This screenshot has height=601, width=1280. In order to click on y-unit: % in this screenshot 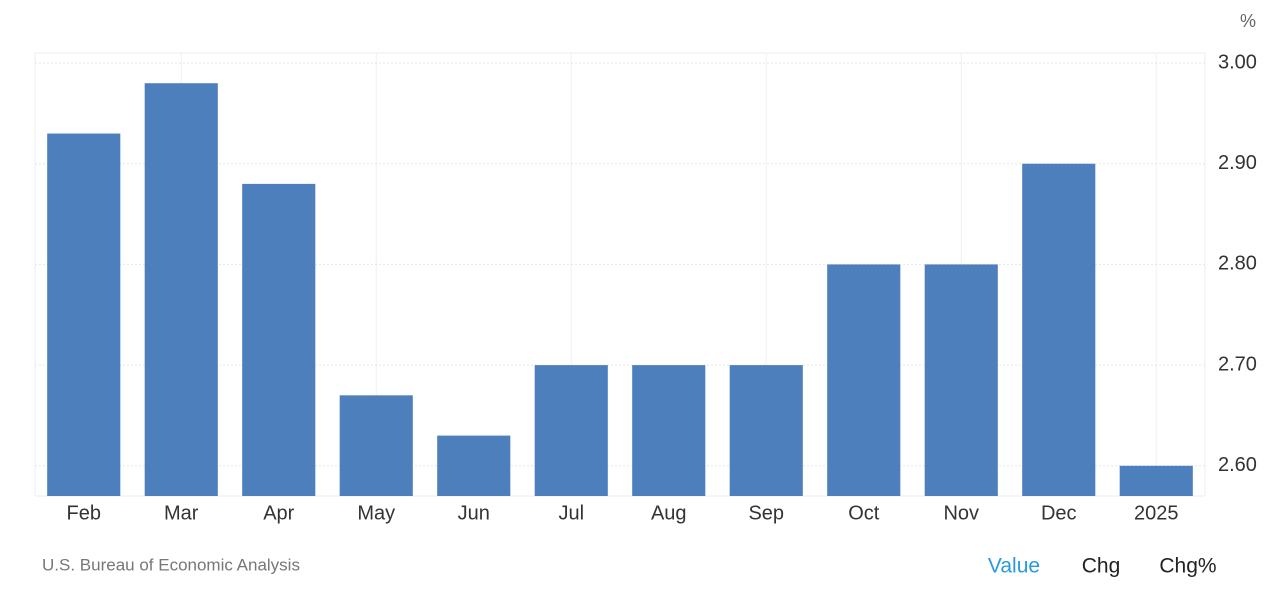, I will do `click(1248, 21)`.